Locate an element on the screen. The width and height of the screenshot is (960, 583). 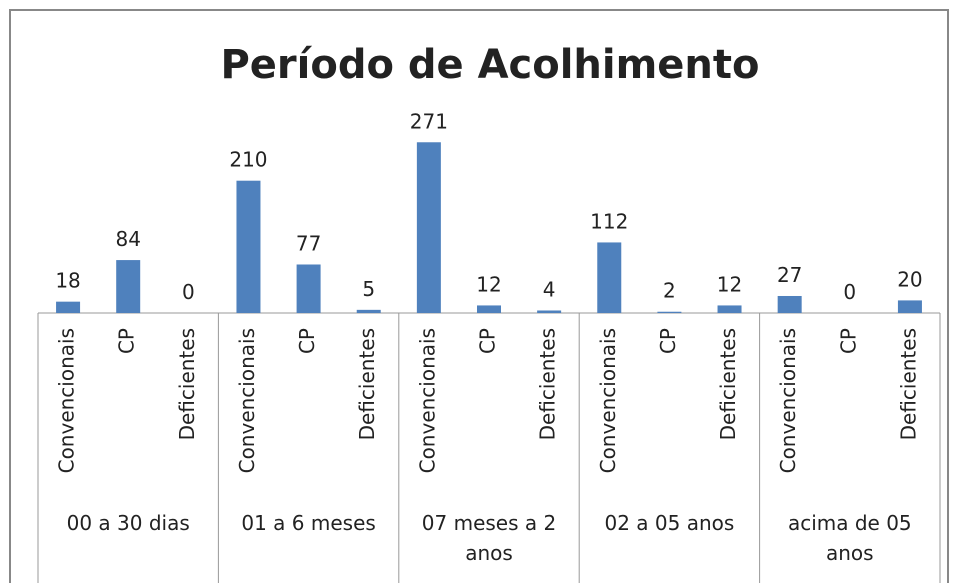
group-label: acima de 05 anos is located at coordinates (849, 538).